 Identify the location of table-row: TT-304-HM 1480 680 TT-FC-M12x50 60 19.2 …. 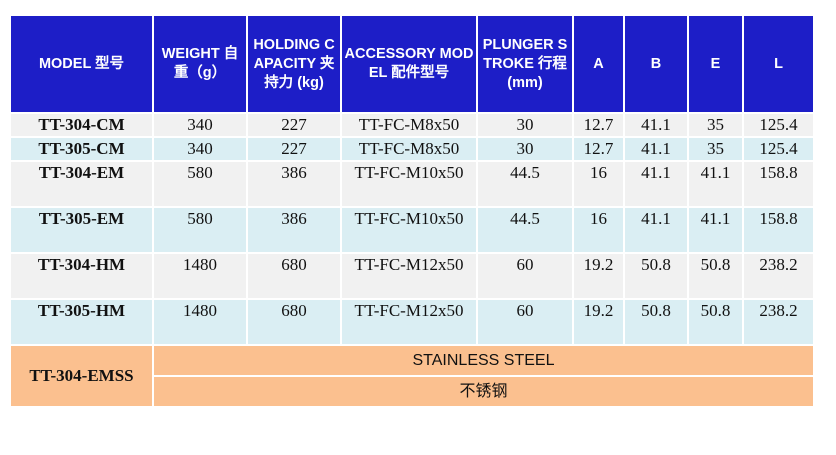
(412, 276).